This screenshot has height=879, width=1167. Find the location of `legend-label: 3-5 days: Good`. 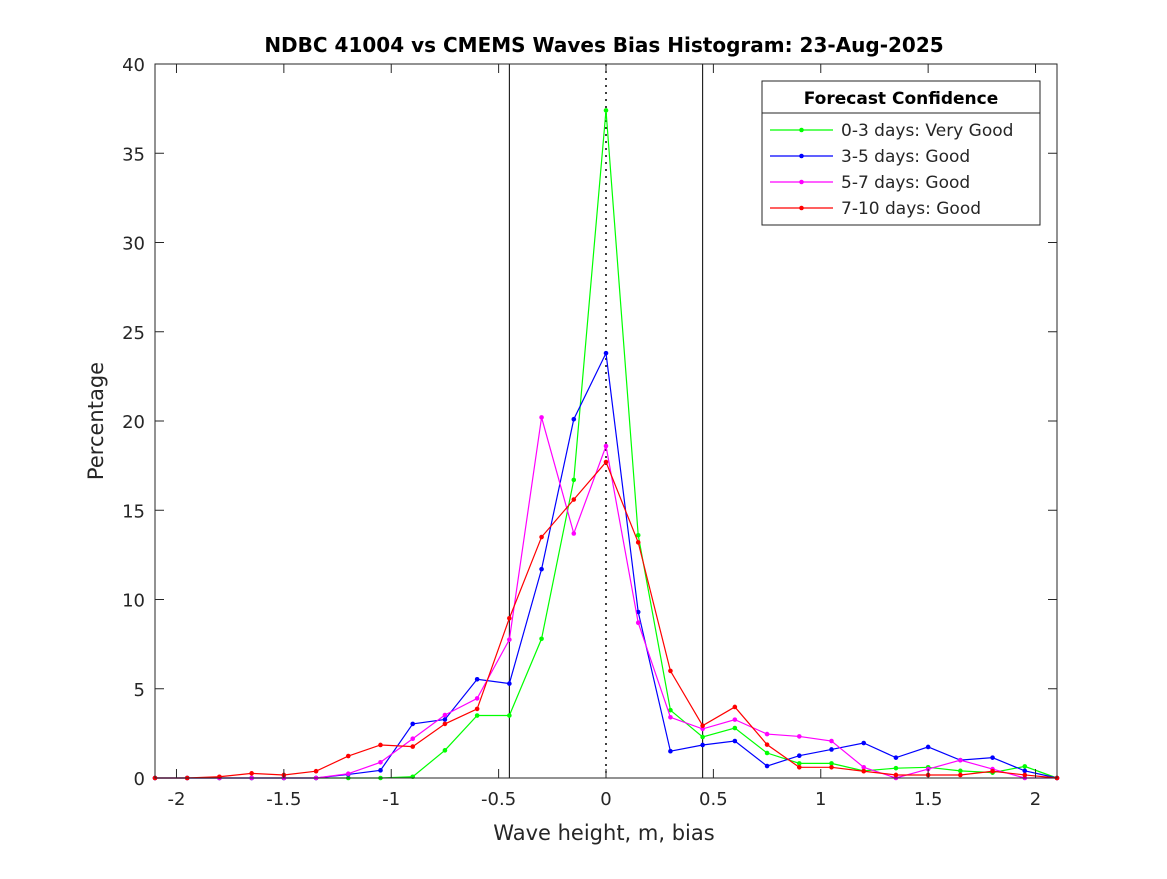

legend-label: 3-5 days: Good is located at coordinates (905, 157).